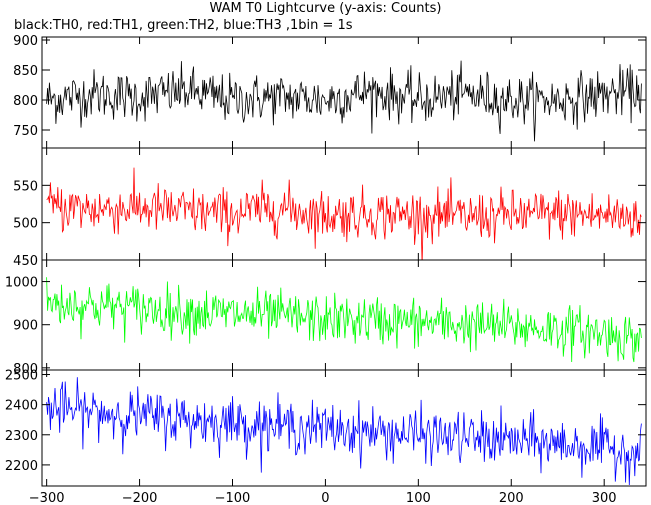 The image size is (651, 505). I want to click on x-tick-label: −200, so click(140, 498).